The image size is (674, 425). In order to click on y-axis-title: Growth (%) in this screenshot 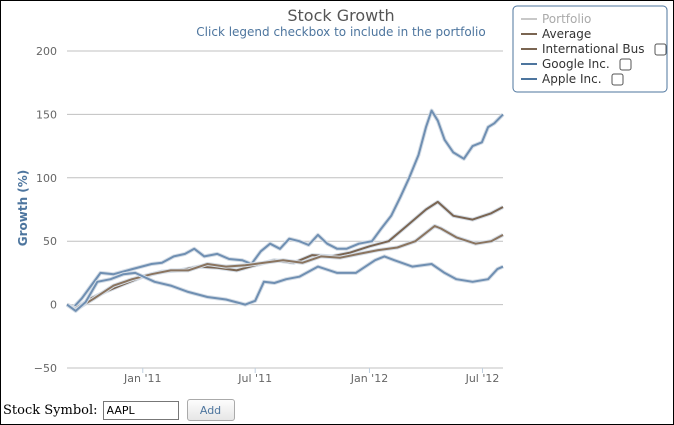, I will do `click(23, 208)`.